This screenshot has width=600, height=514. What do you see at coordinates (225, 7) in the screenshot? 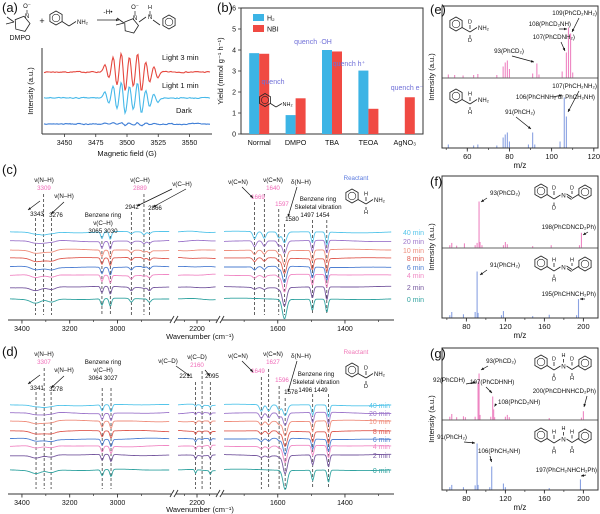
I see `panel-letter-b: (b)` at bounding box center [225, 7].